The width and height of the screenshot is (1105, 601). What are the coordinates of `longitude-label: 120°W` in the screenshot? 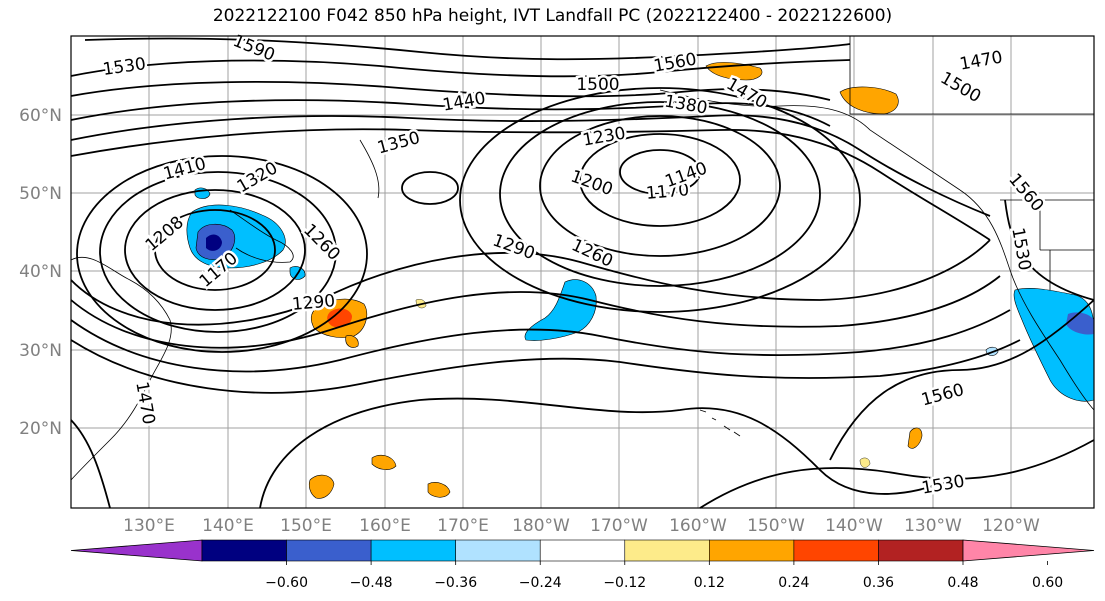 It's located at (1011, 526).